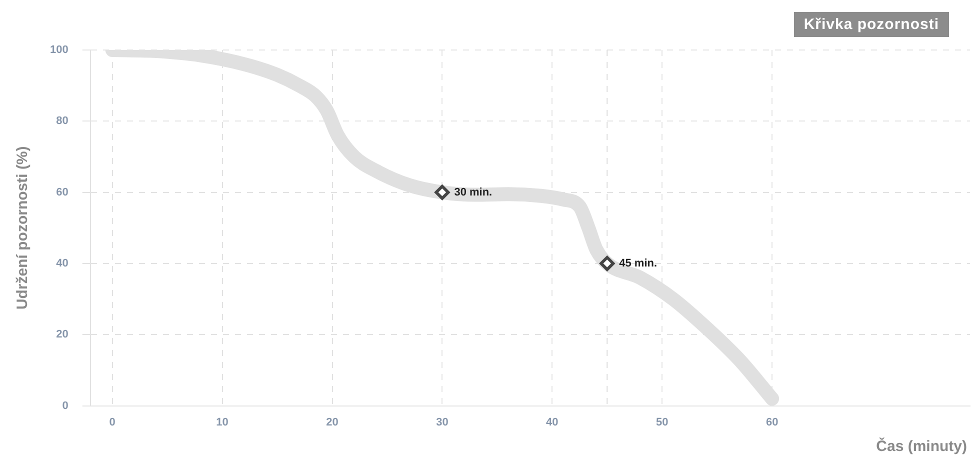 The width and height of the screenshot is (979, 469). I want to click on x-tick-label: 30, so click(442, 422).